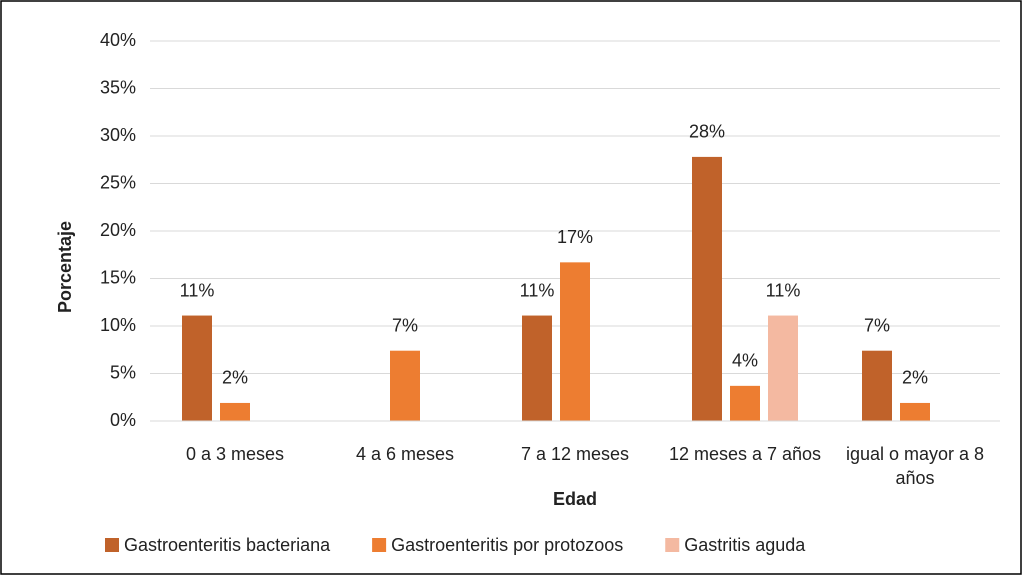 The image size is (1022, 575). What do you see at coordinates (745, 361) in the screenshot?
I see `data-label: 4%` at bounding box center [745, 361].